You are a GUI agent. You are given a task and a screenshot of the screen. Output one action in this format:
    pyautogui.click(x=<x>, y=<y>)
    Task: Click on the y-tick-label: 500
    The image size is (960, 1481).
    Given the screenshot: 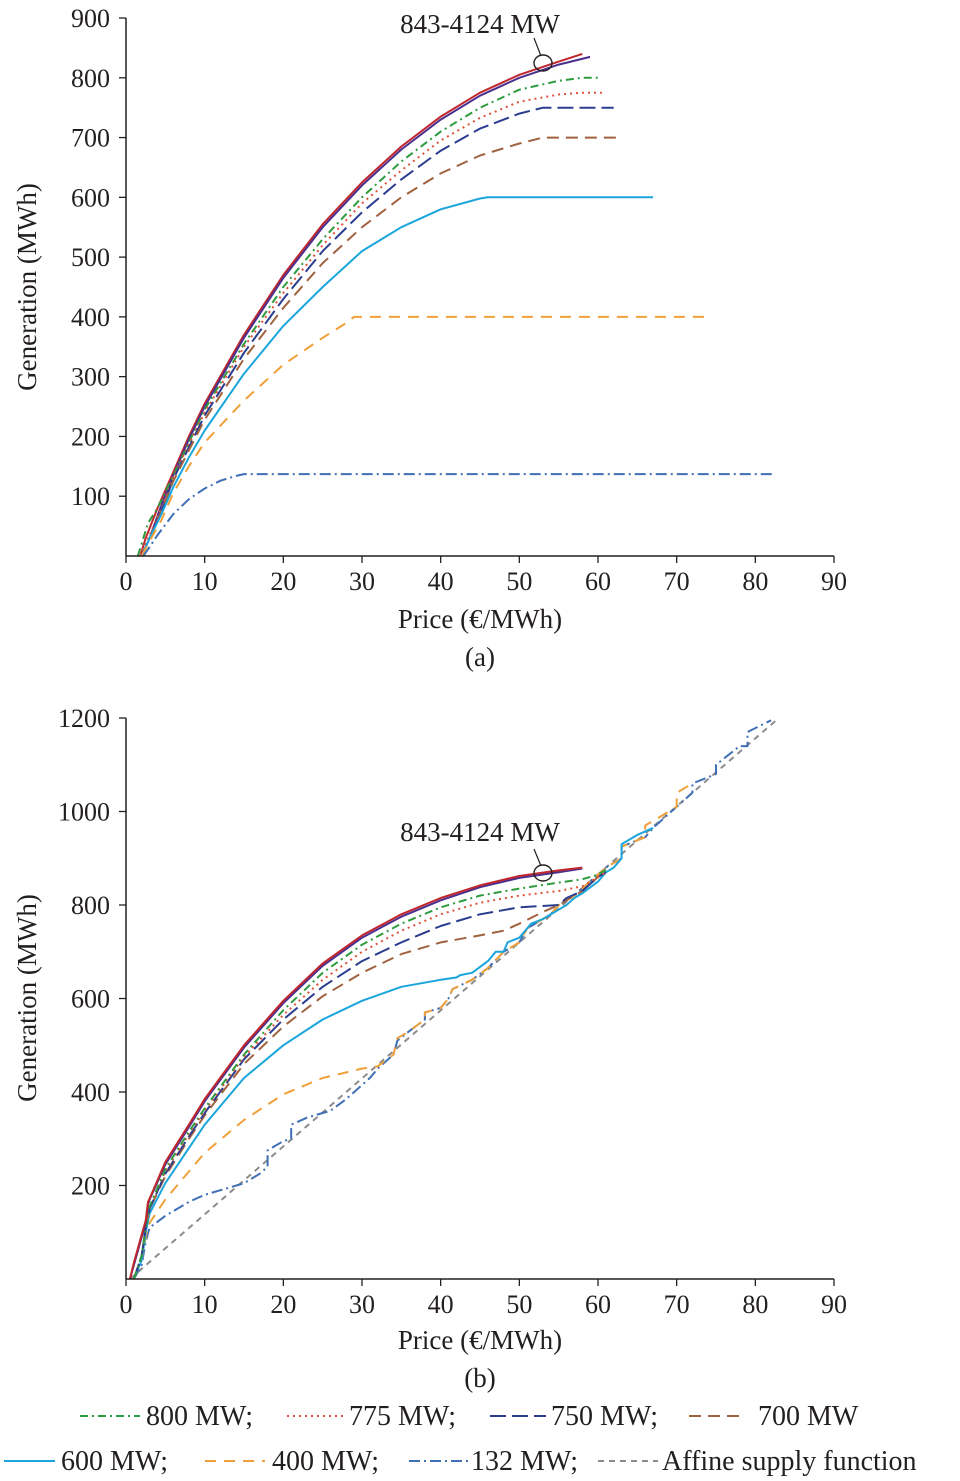 What is the action you would take?
    pyautogui.click(x=90, y=257)
    